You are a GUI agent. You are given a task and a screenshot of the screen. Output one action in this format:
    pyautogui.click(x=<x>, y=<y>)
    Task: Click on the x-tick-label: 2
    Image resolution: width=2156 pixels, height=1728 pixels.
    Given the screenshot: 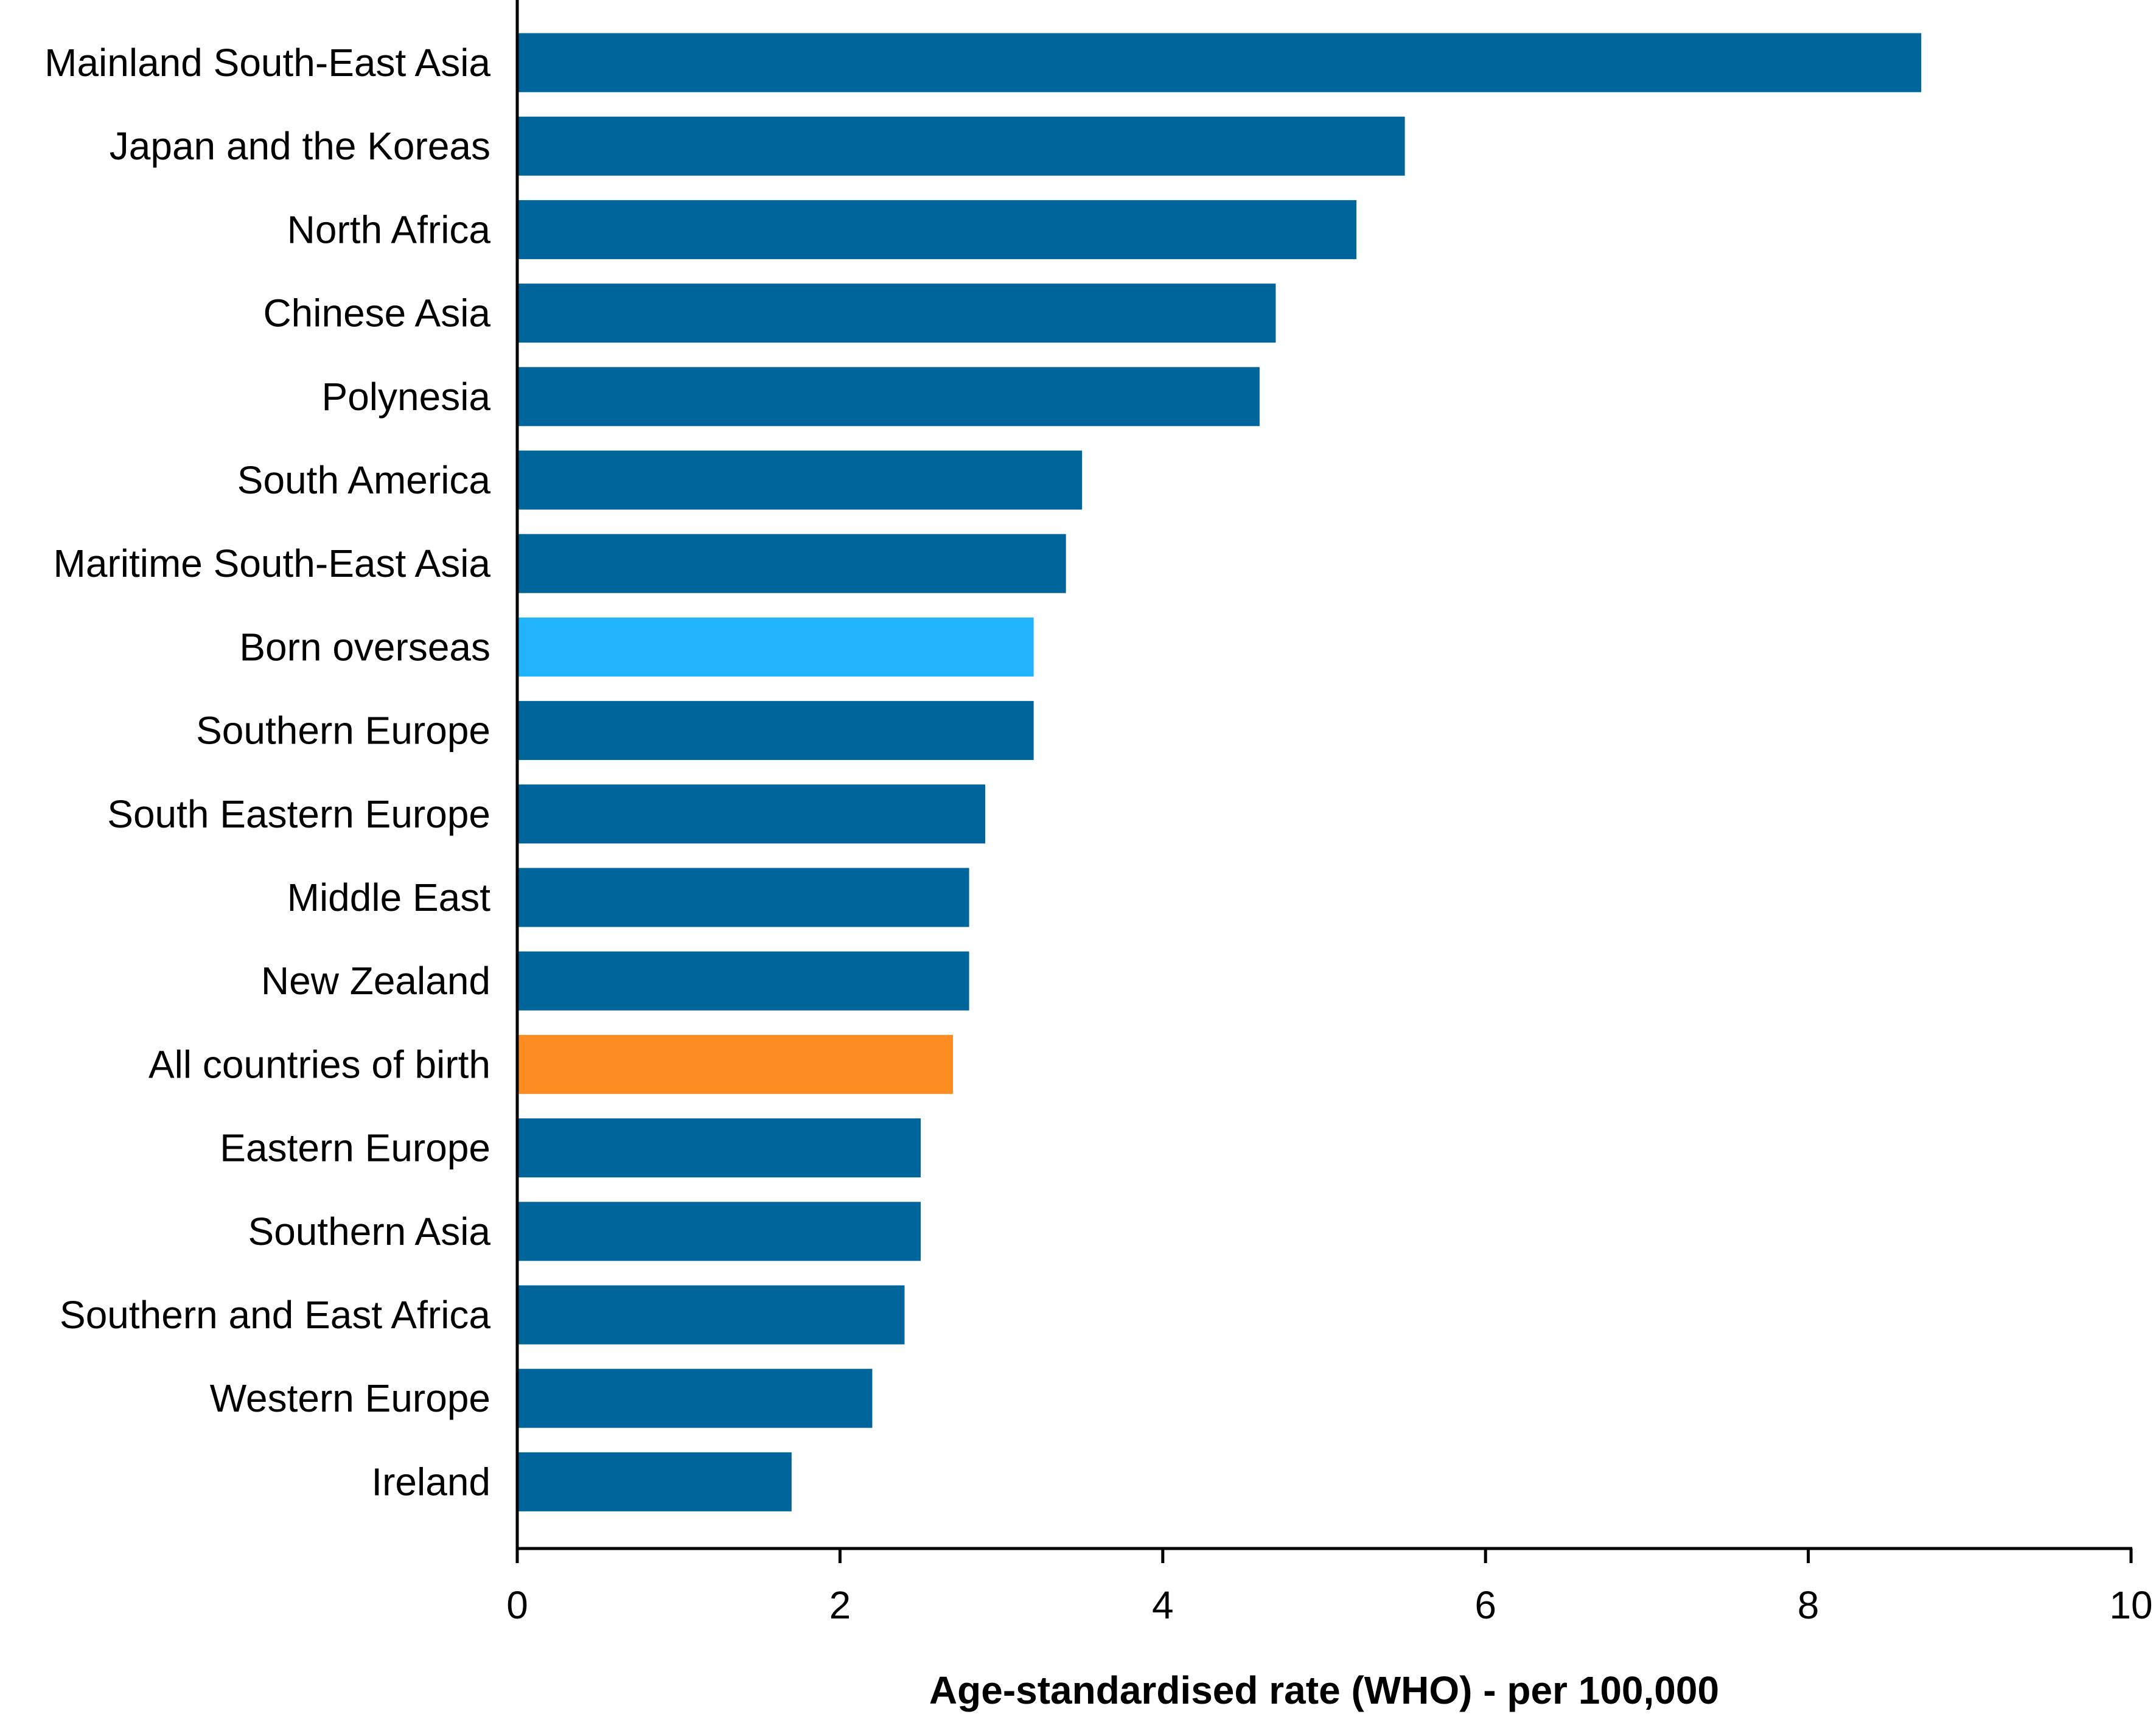 What is the action you would take?
    pyautogui.click(x=840, y=1605)
    